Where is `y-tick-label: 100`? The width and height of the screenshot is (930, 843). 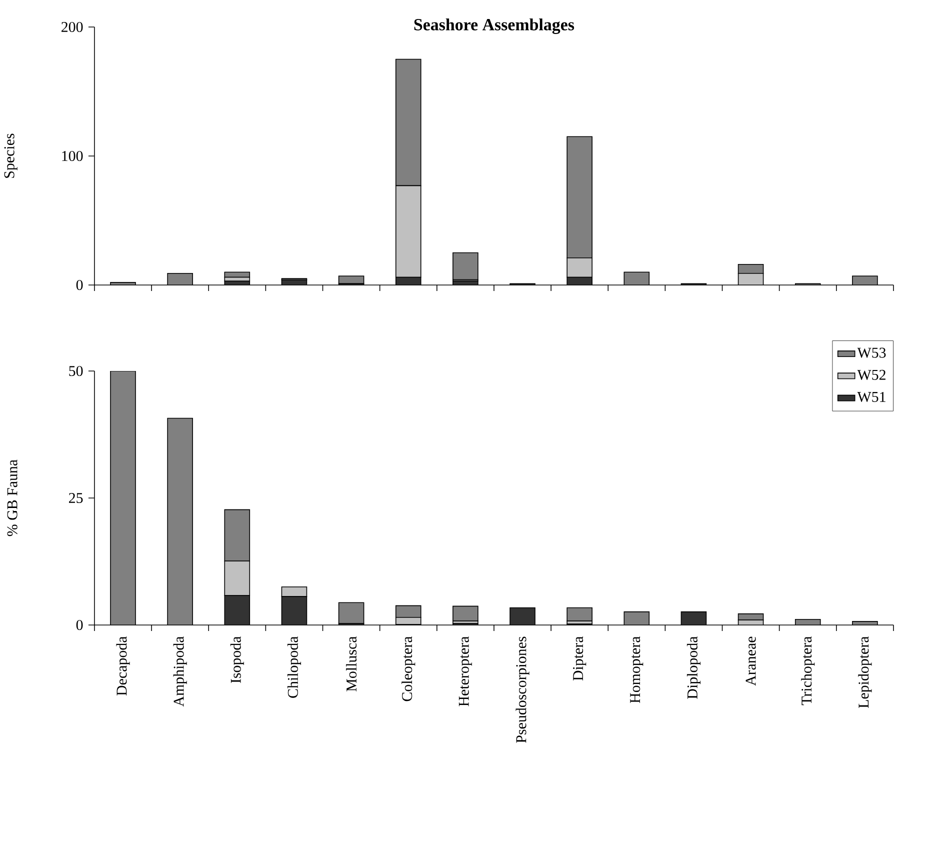
y-tick-label: 100 is located at coordinates (72, 156).